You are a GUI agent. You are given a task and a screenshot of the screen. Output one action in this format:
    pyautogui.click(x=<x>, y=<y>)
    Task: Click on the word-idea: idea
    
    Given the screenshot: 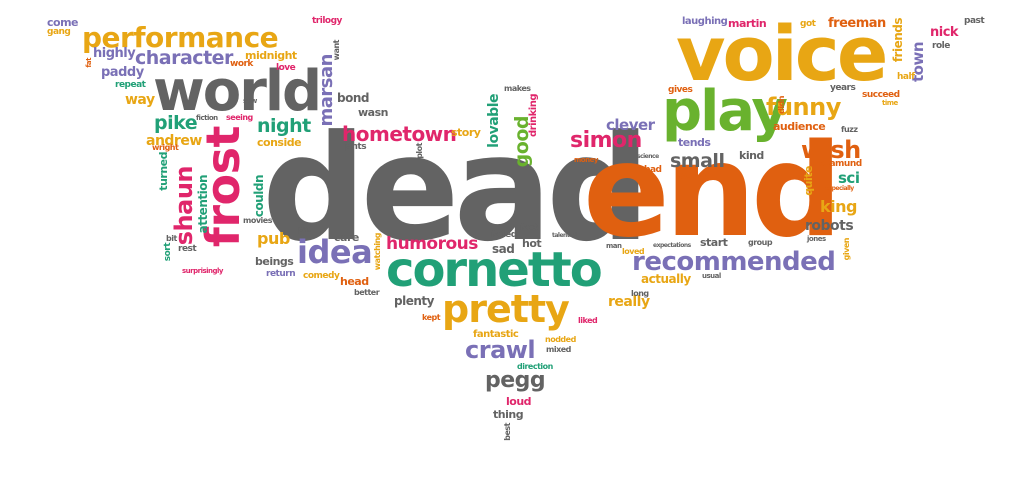 What is the action you would take?
    pyautogui.click(x=335, y=252)
    